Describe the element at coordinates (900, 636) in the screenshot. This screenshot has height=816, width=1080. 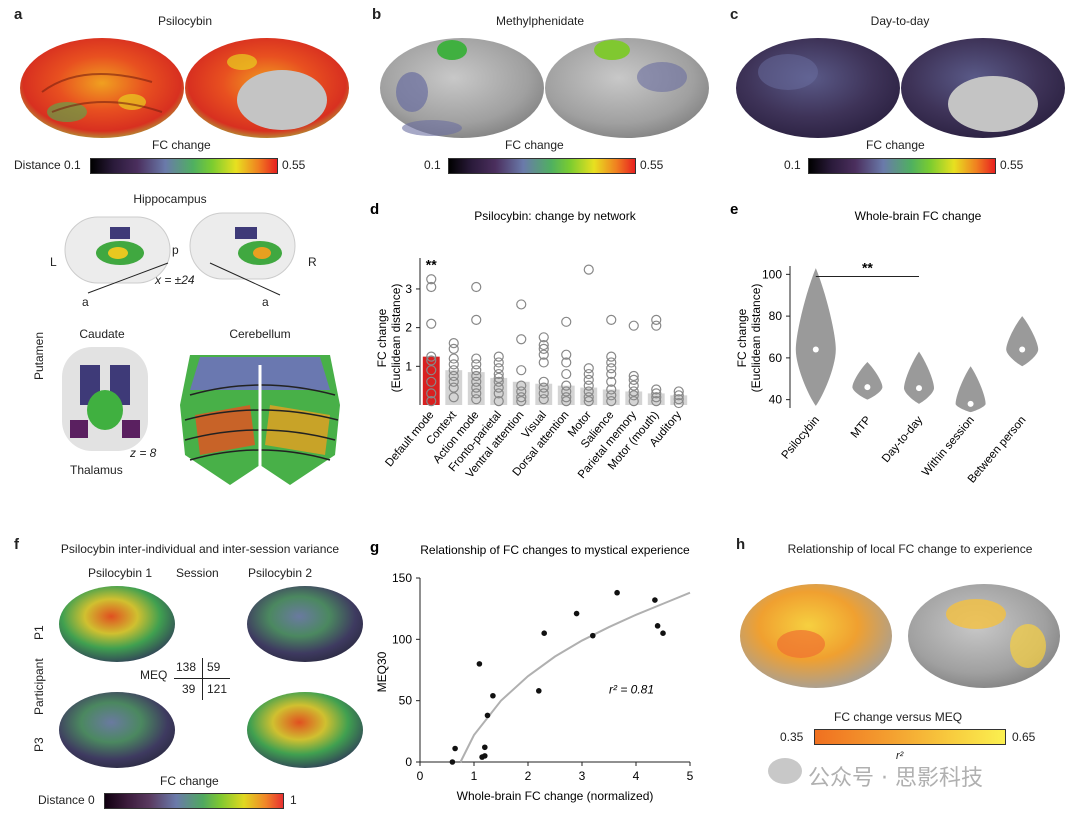
I see `meq-correlation-brains` at that location.